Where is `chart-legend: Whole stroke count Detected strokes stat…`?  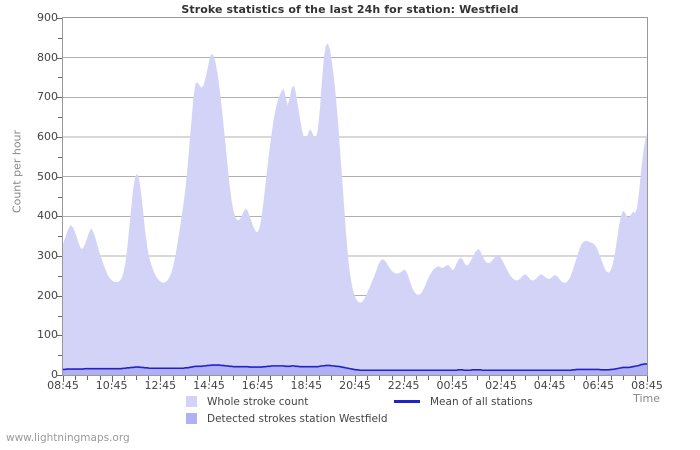 chart-legend: Whole stroke count Detected strokes stat… is located at coordinates (416, 411).